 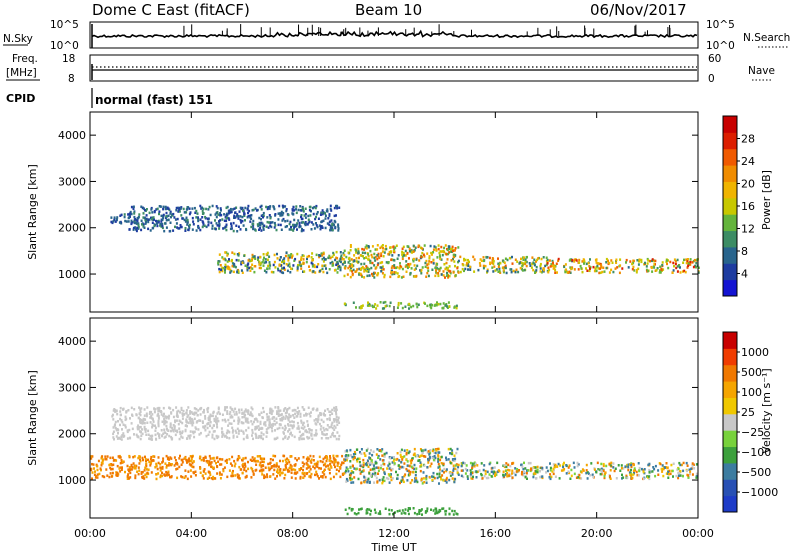 I want to click on colorbar-tick-label: 16, so click(x=748, y=206).